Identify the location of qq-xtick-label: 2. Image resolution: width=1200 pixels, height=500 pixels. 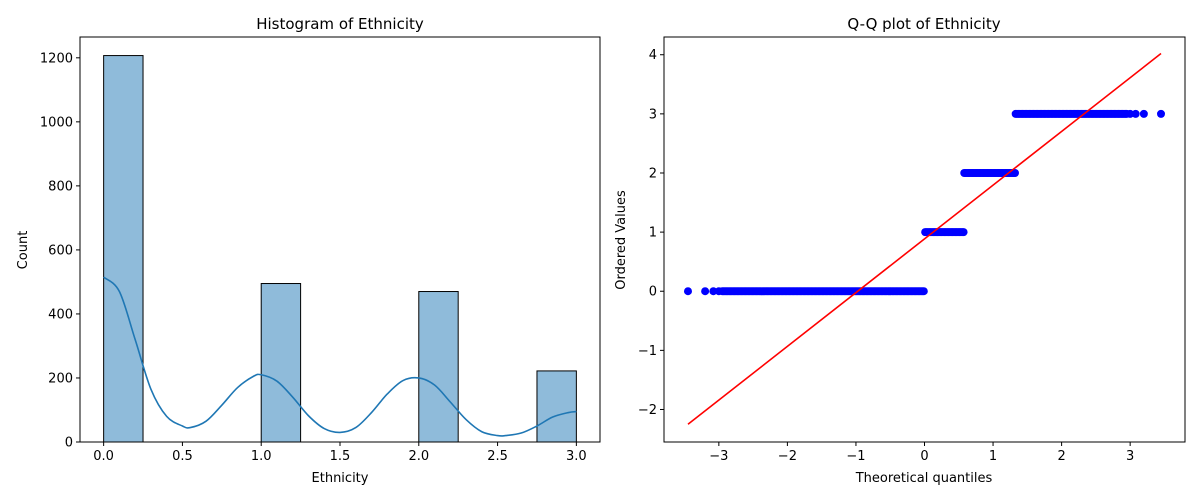
(1061, 456).